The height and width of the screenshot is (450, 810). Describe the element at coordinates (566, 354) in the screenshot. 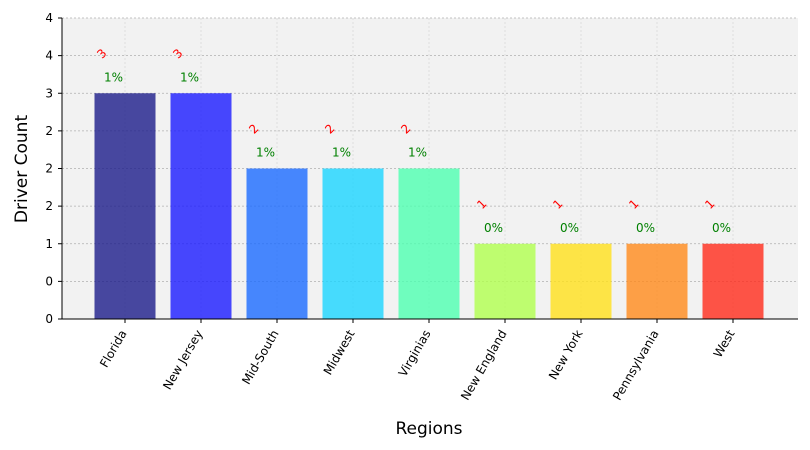

I see `x-tick-label: New York` at that location.